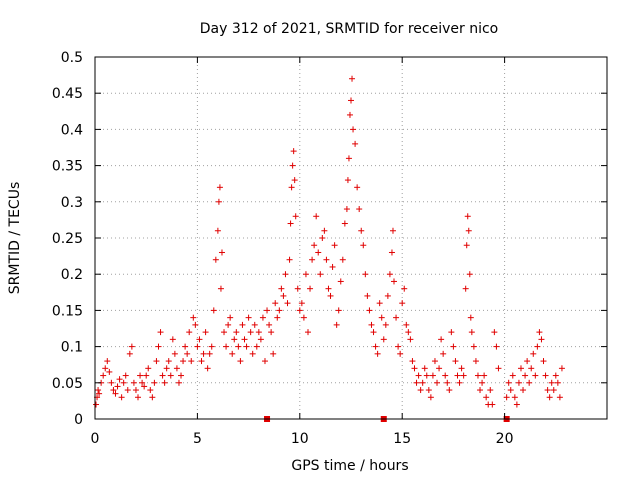 This screenshot has width=640, height=480. What do you see at coordinates (95, 439) in the screenshot?
I see `x-tick-label: 0` at bounding box center [95, 439].